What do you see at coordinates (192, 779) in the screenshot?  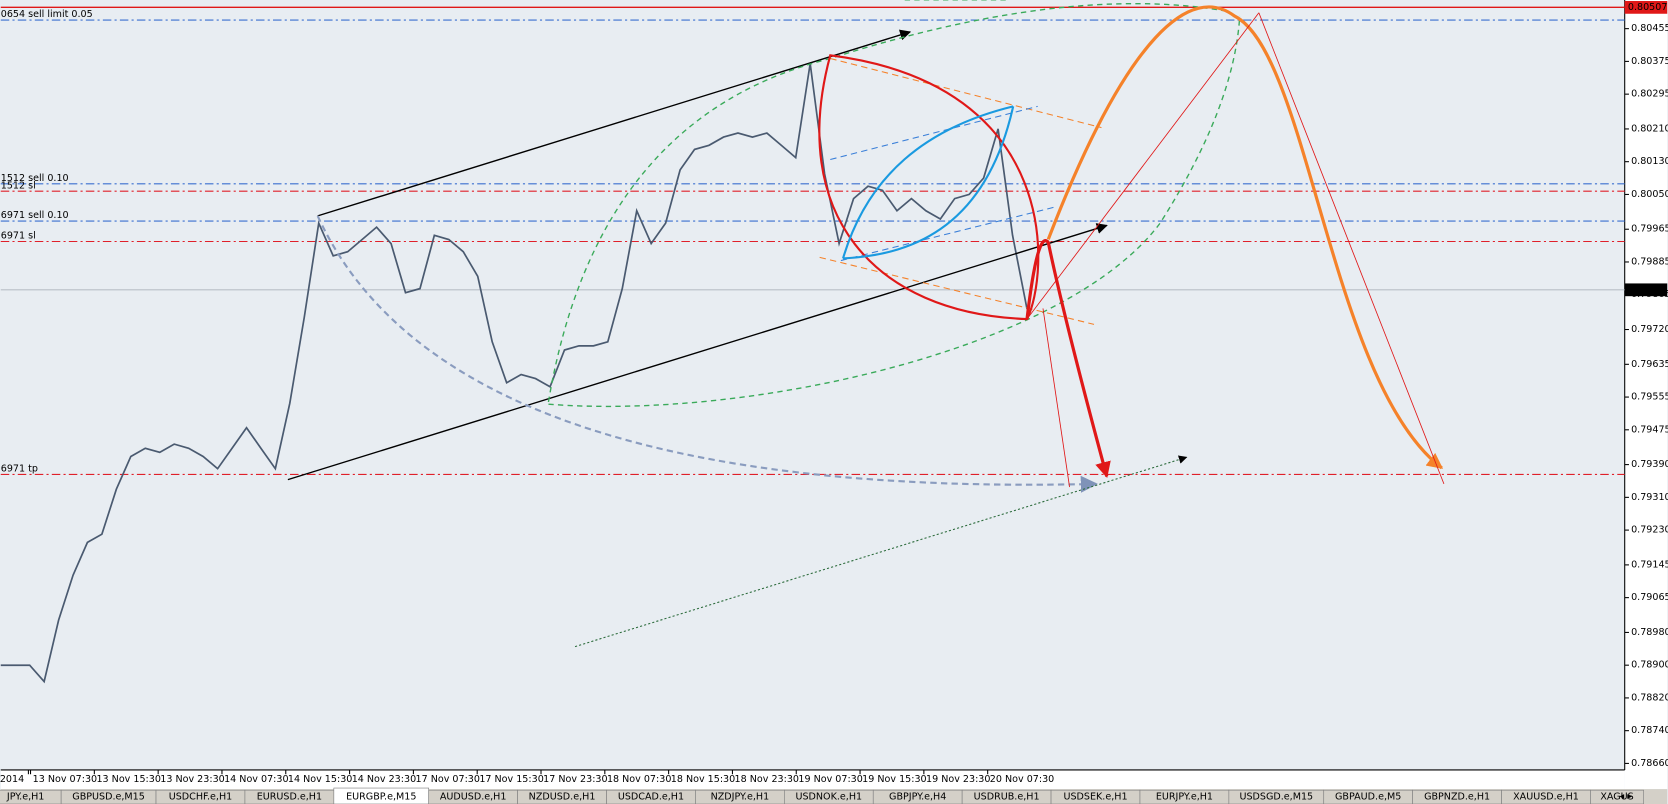 I see `x-tick-label: 13 Nov 23:30` at bounding box center [192, 779].